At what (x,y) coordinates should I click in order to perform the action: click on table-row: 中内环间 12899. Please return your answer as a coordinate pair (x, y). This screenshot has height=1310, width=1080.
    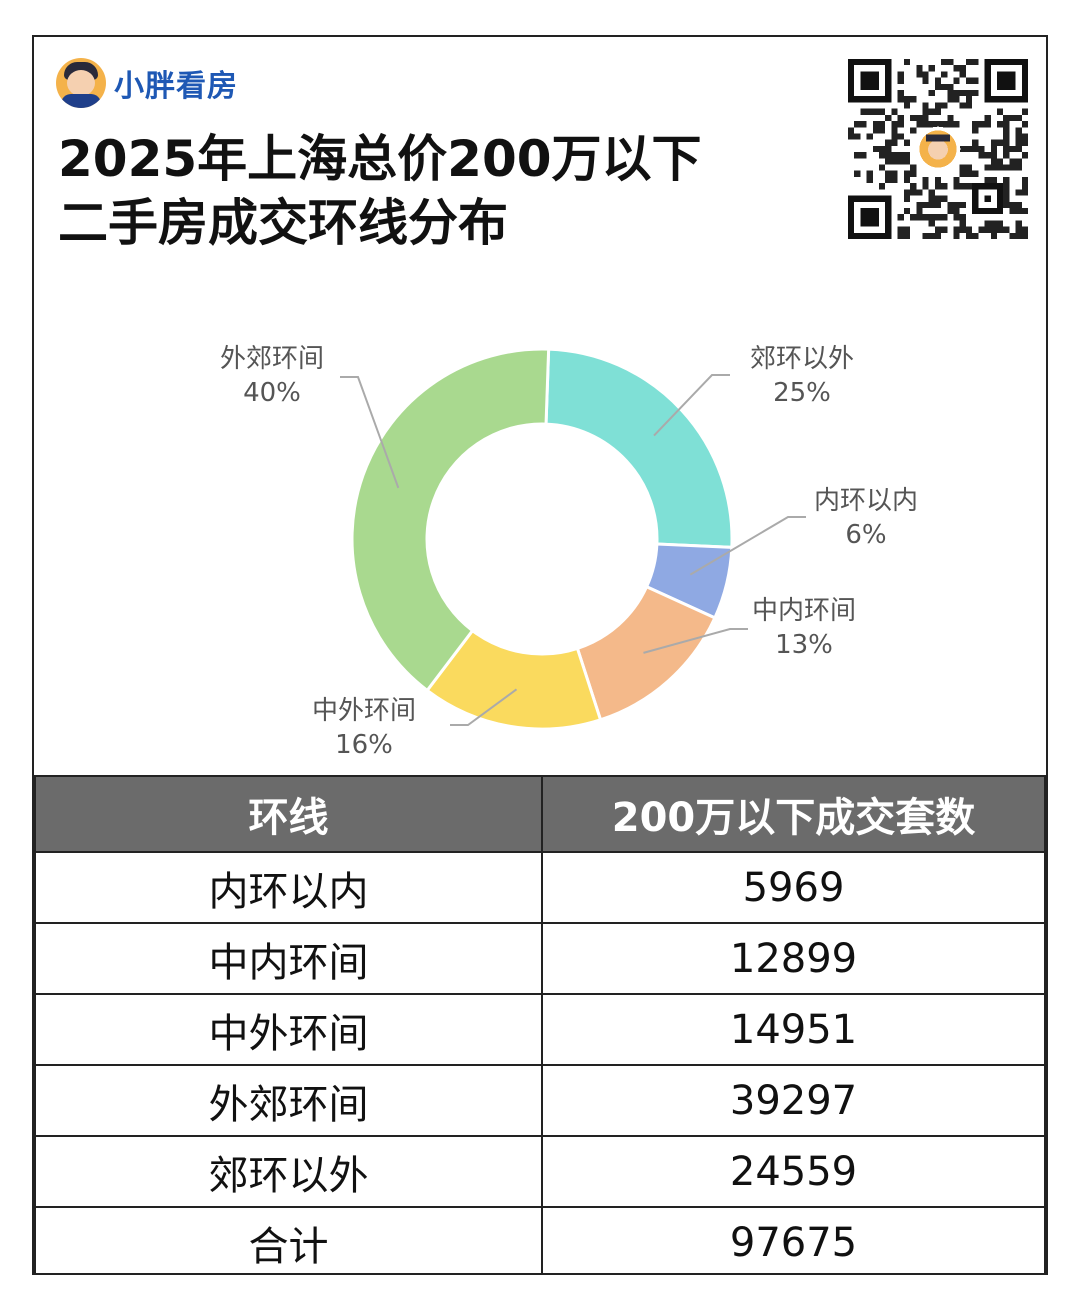
    Looking at the image, I should click on (540, 958).